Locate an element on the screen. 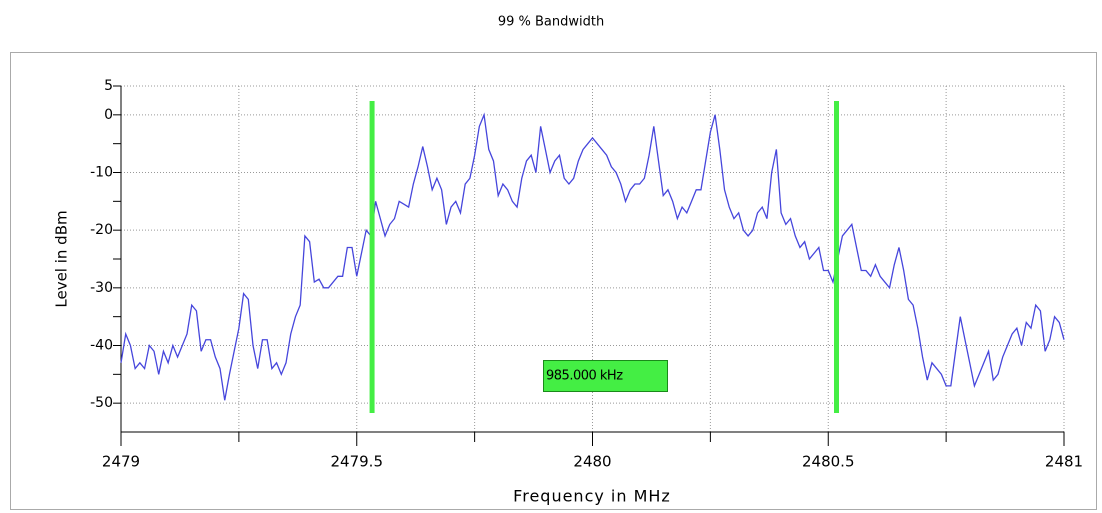  annotation-text: 985.000 kHz is located at coordinates (584, 376).